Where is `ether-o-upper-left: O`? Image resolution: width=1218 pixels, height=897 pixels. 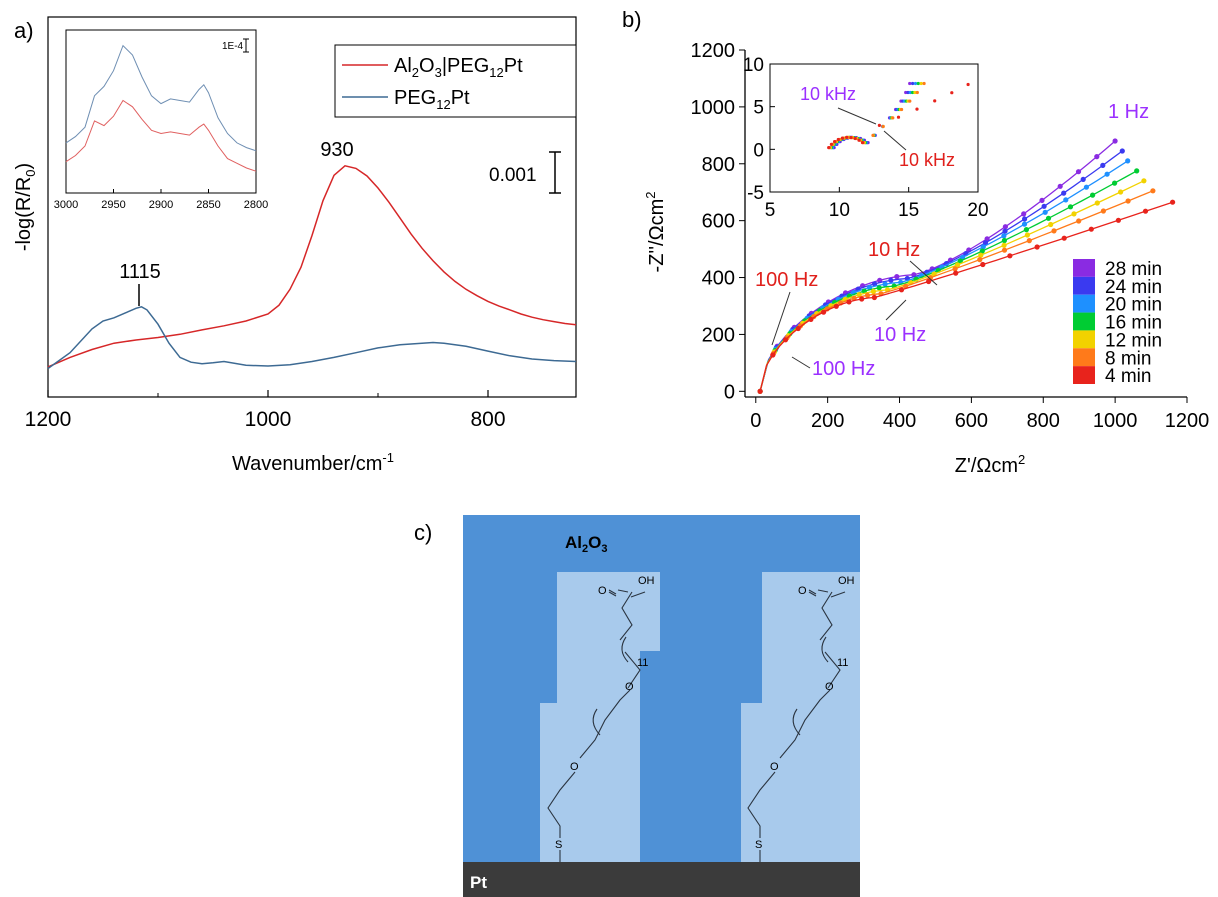 ether-o-upper-left: O is located at coordinates (629, 687).